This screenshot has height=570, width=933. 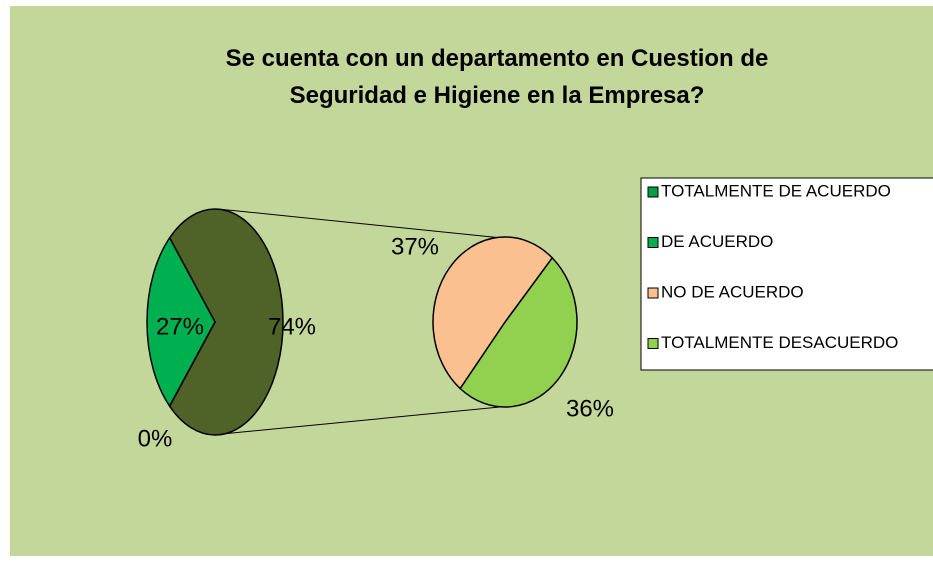 I want to click on legend-label: DE ACUERDO, so click(x=717, y=241).